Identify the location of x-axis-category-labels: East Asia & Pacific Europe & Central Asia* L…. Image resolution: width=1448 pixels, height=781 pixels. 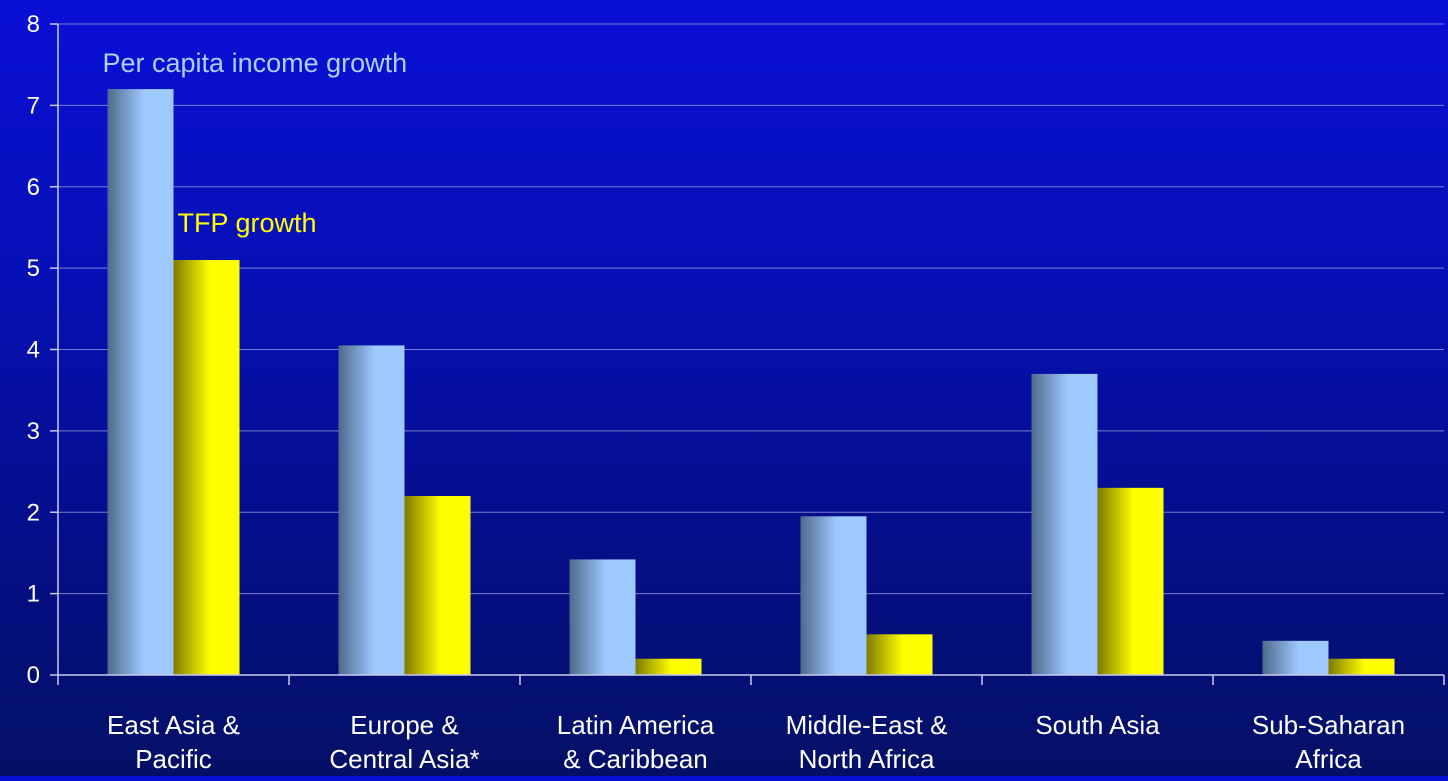
(756, 742).